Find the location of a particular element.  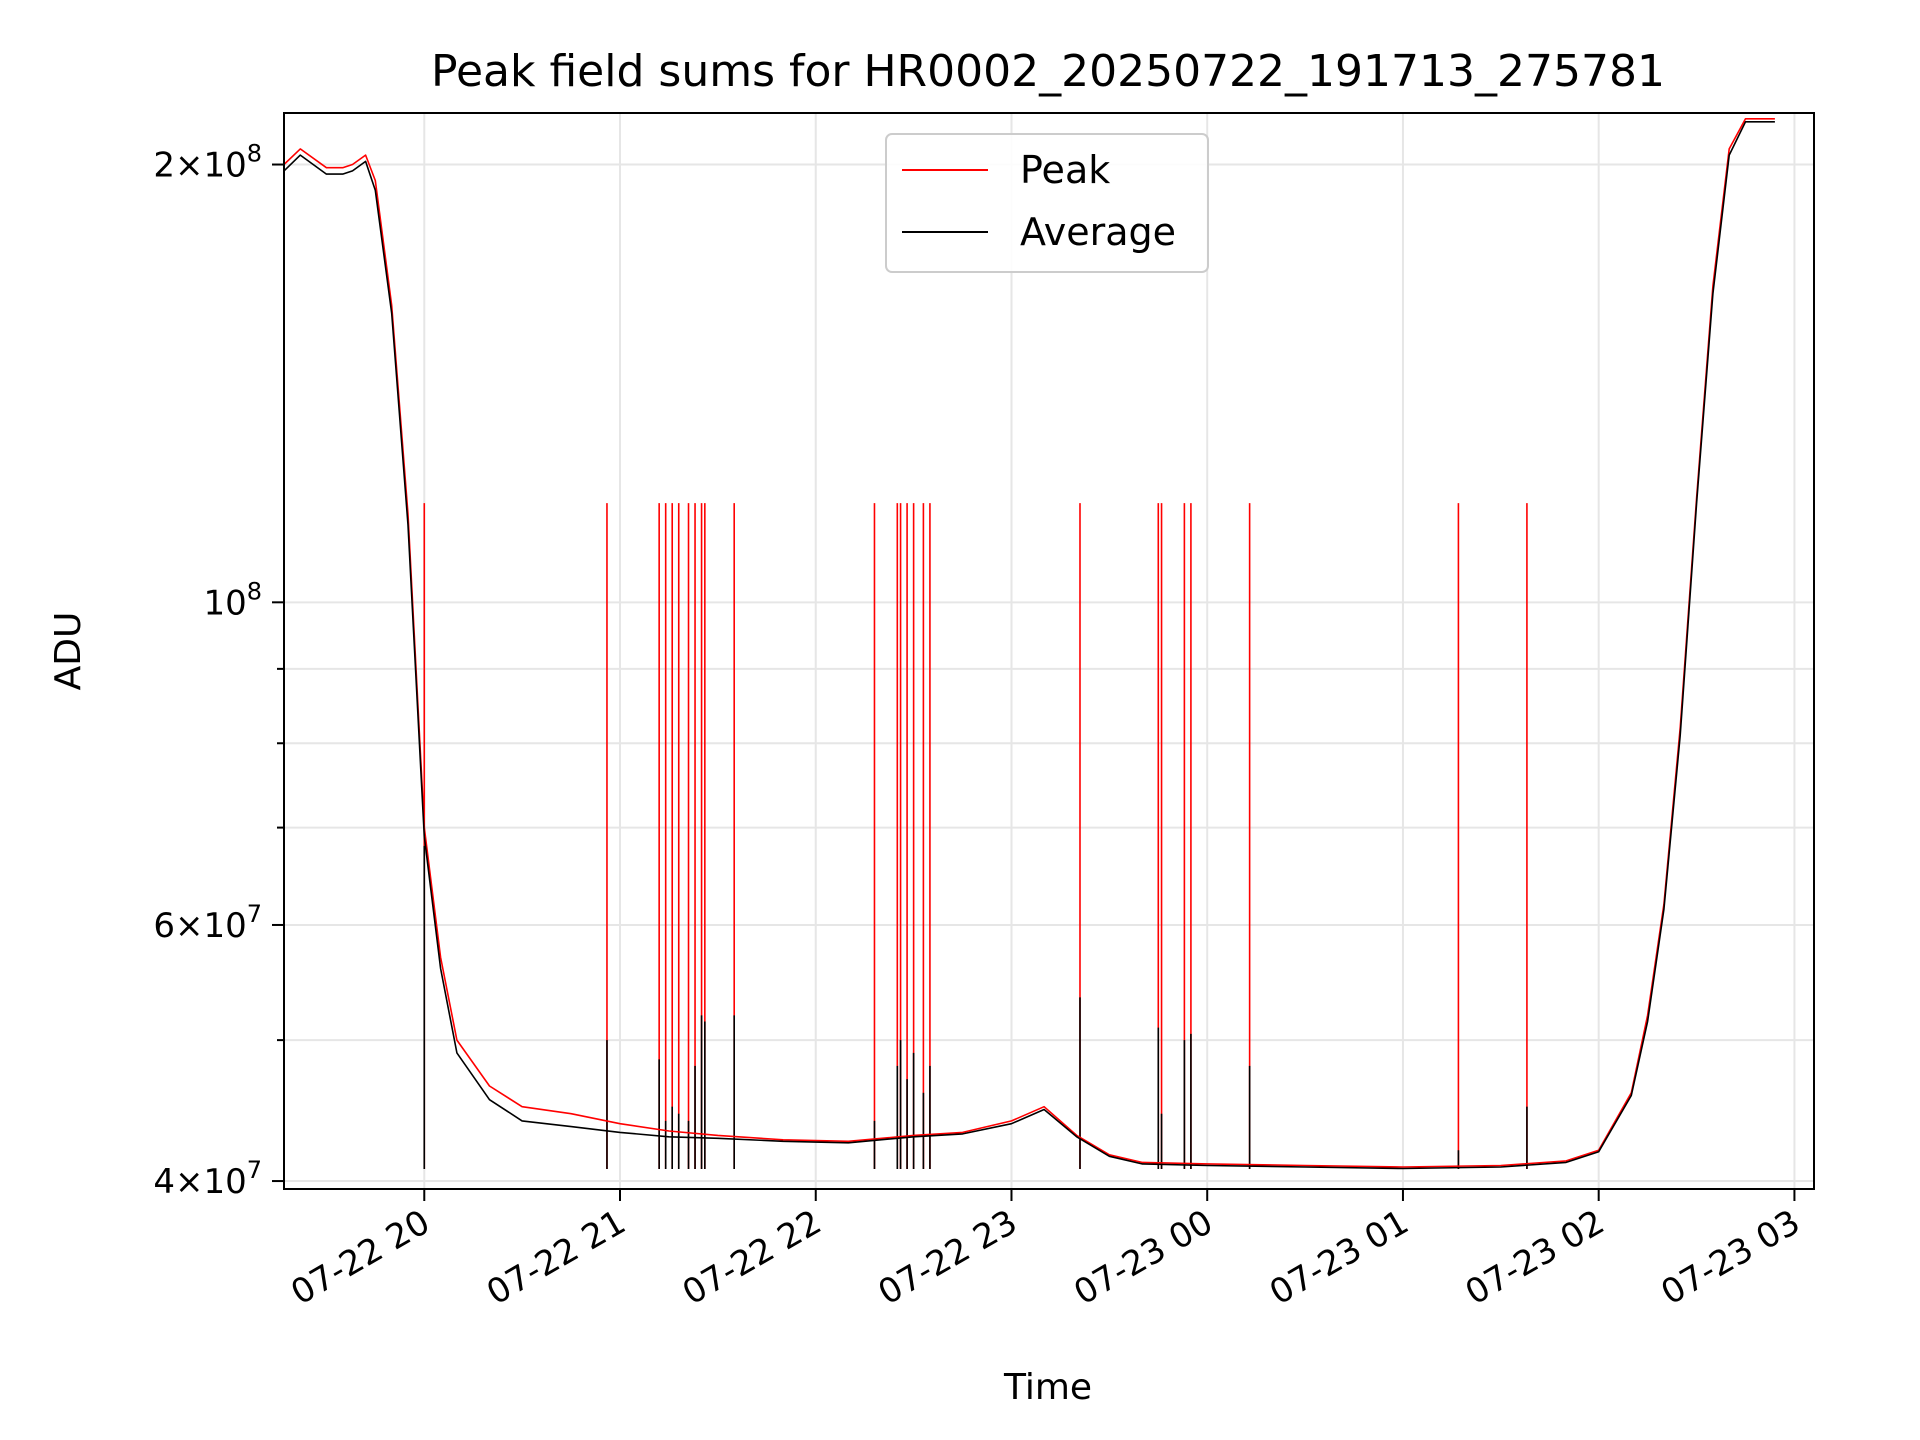

legend-box is located at coordinates (1047, 203).